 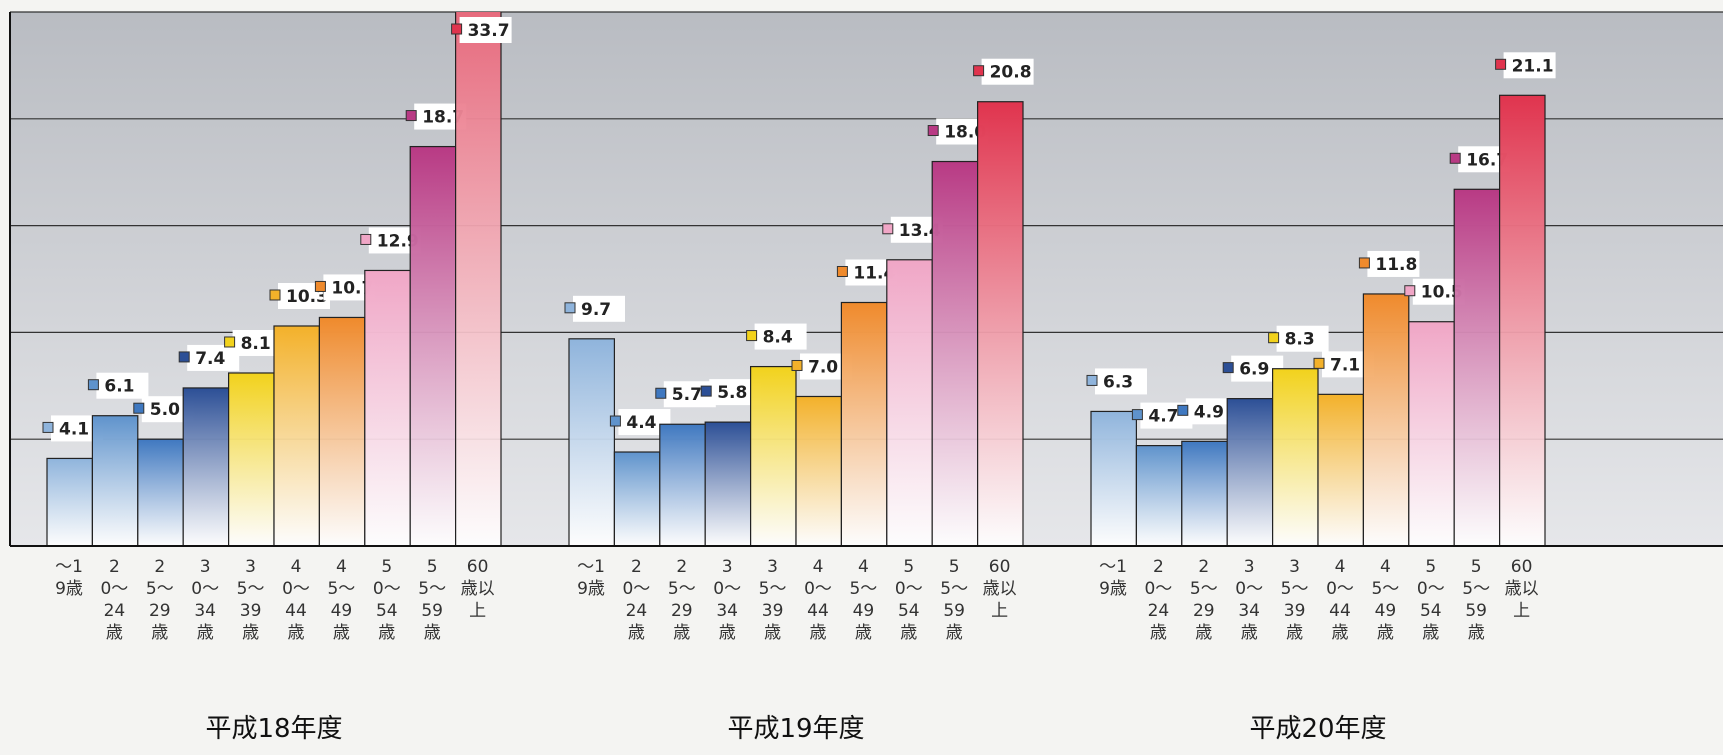 I want to click on data-label: 8.4, so click(x=778, y=338).